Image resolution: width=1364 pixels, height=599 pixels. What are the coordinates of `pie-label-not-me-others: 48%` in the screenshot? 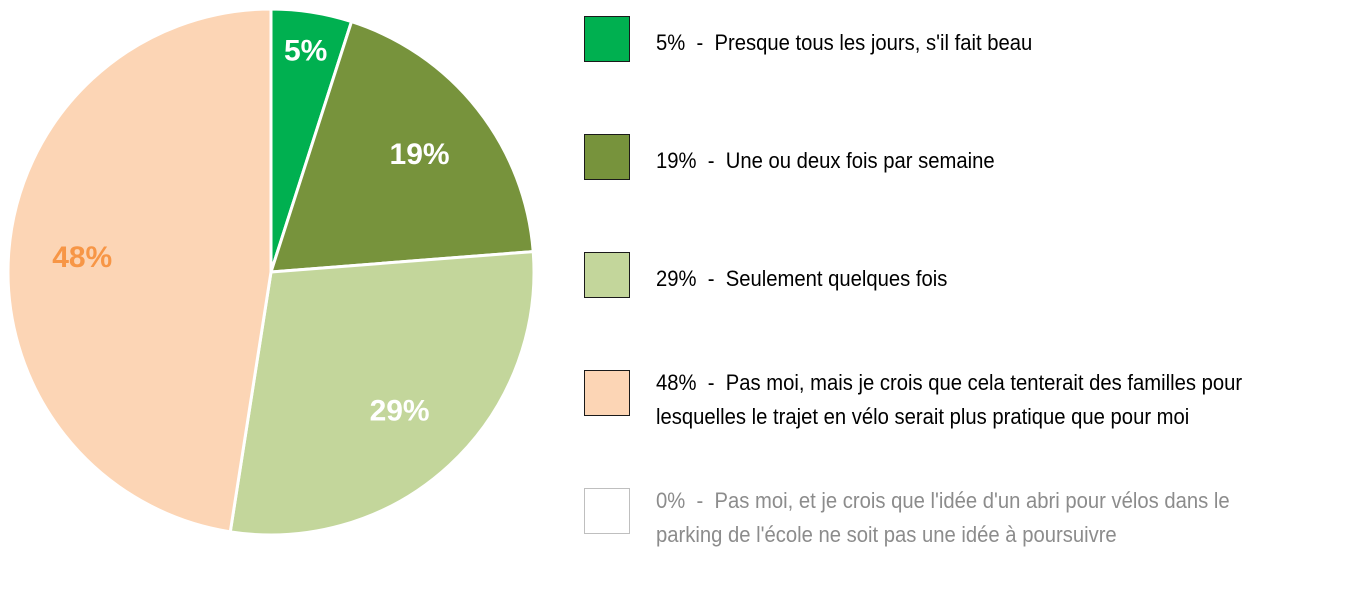 It's located at (82, 257).